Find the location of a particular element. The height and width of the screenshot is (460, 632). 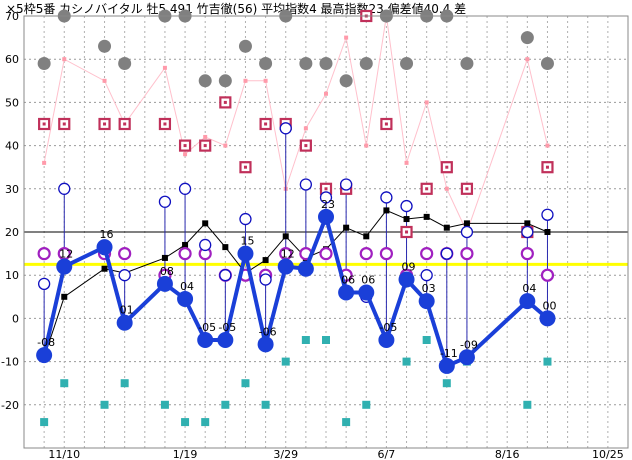

y-tick-label: 50 is located at coordinates (12, 102).